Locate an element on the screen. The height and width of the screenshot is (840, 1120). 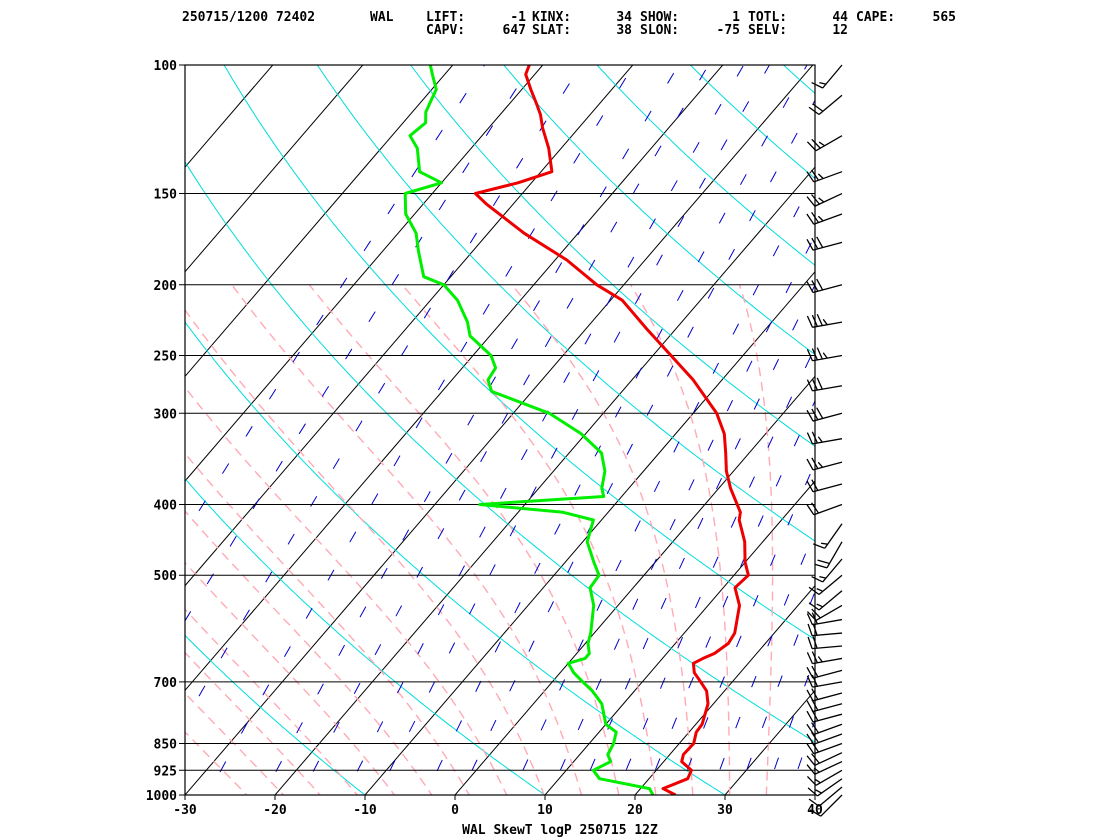
index-lift-label: LIFT: is located at coordinates (446, 17).